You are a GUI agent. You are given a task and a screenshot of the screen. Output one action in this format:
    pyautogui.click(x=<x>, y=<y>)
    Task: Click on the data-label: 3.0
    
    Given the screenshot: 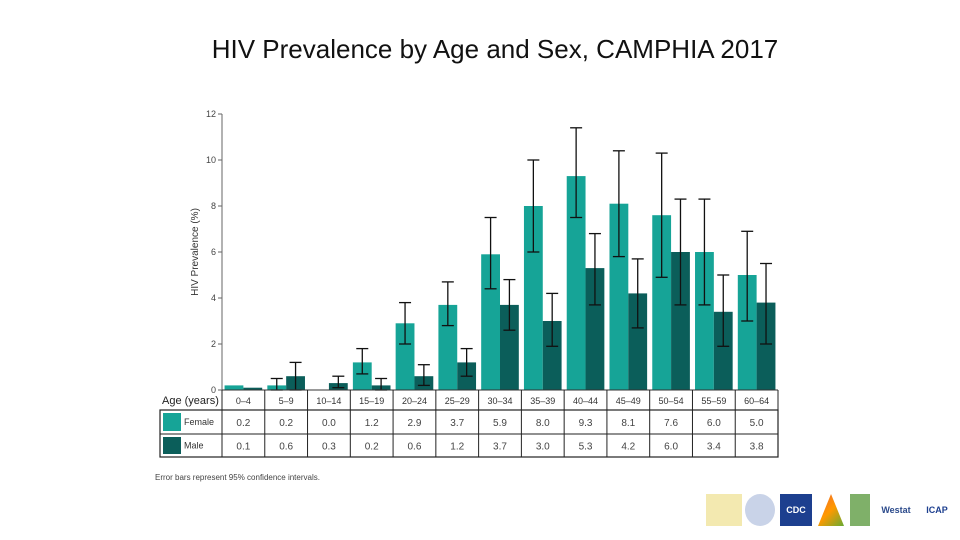 What is the action you would take?
    pyautogui.click(x=543, y=447)
    